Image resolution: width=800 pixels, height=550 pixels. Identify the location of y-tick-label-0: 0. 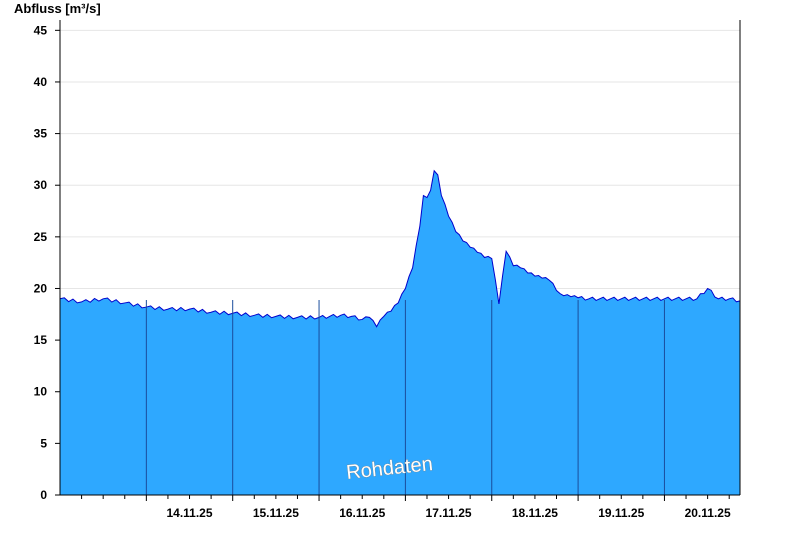
(43, 495).